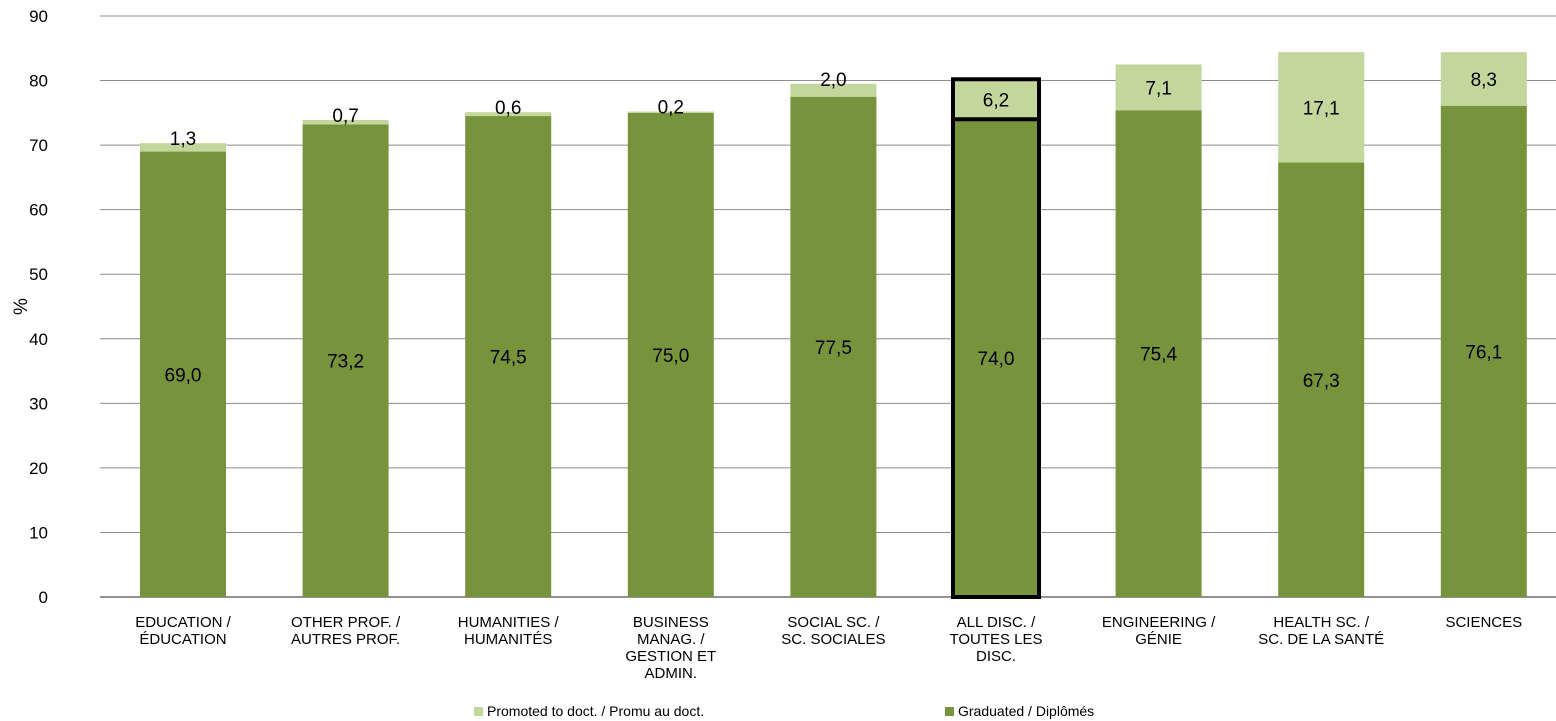 The height and width of the screenshot is (721, 1556). Describe the element at coordinates (670, 656) in the screenshot. I see `x-tick-label-line: GESTION ET` at that location.